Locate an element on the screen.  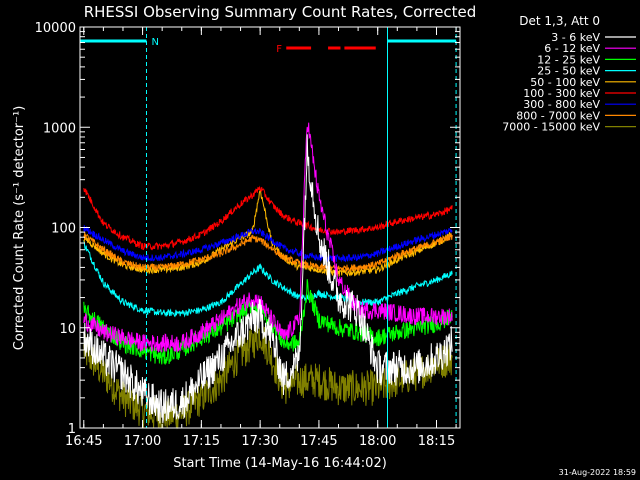
x-tick-label: 17:30 is located at coordinates (259, 441).